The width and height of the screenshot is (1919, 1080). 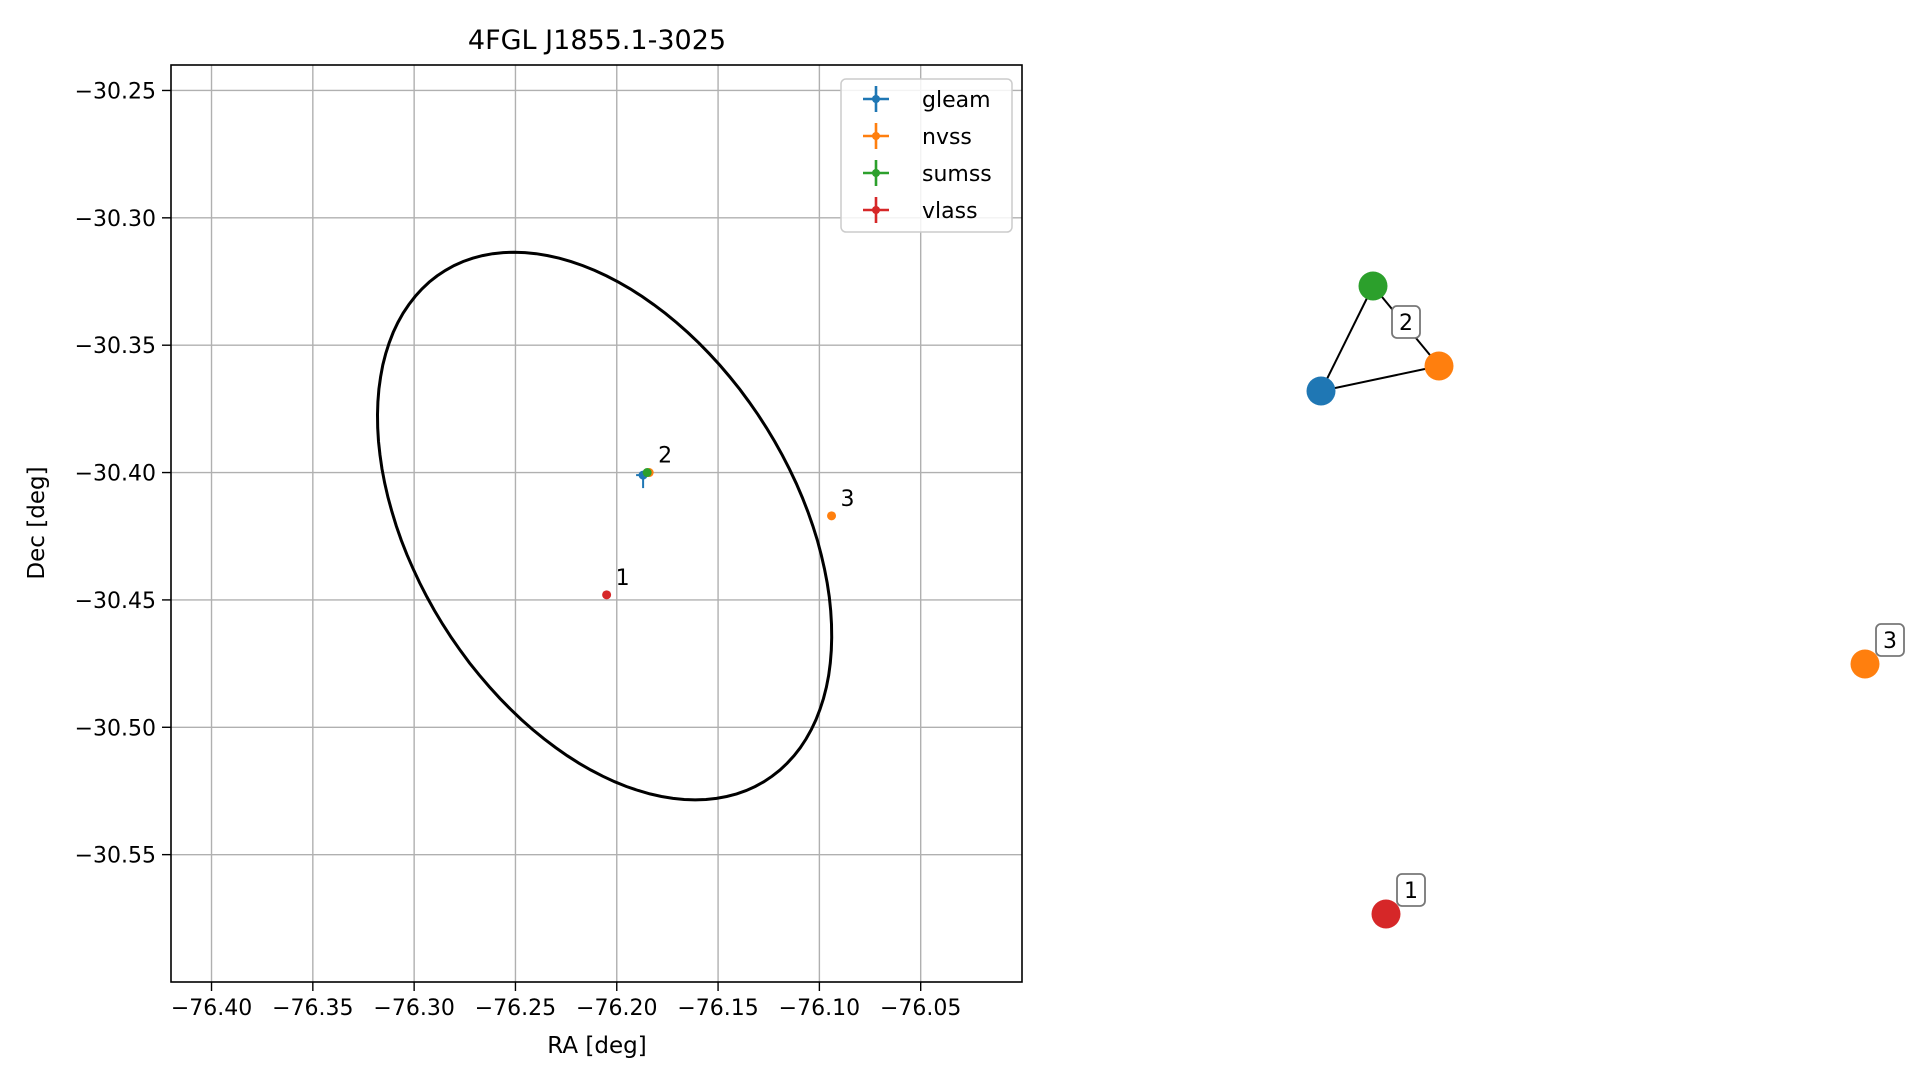 I want to click on group-label-text: 2, so click(x=1406, y=323).